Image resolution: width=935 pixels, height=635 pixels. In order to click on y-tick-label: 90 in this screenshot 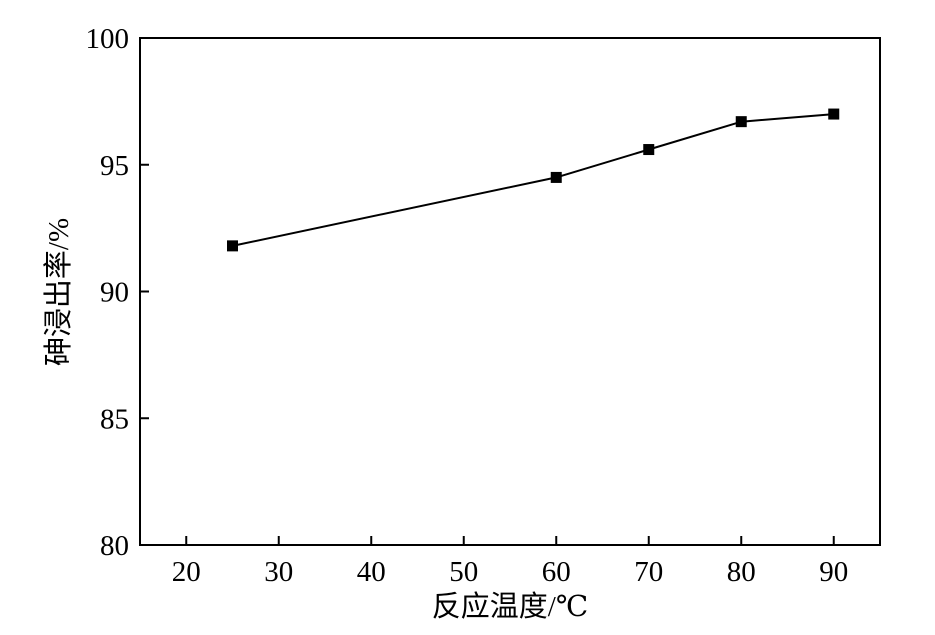, I will do `click(114, 293)`.